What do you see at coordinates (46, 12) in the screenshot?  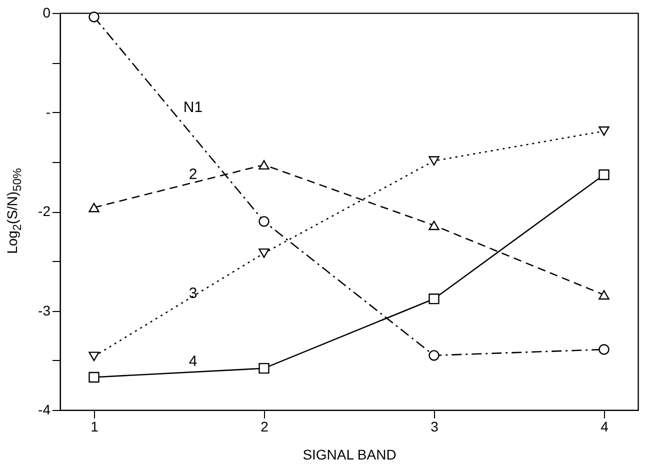 I see `y-tick-label: 0` at bounding box center [46, 12].